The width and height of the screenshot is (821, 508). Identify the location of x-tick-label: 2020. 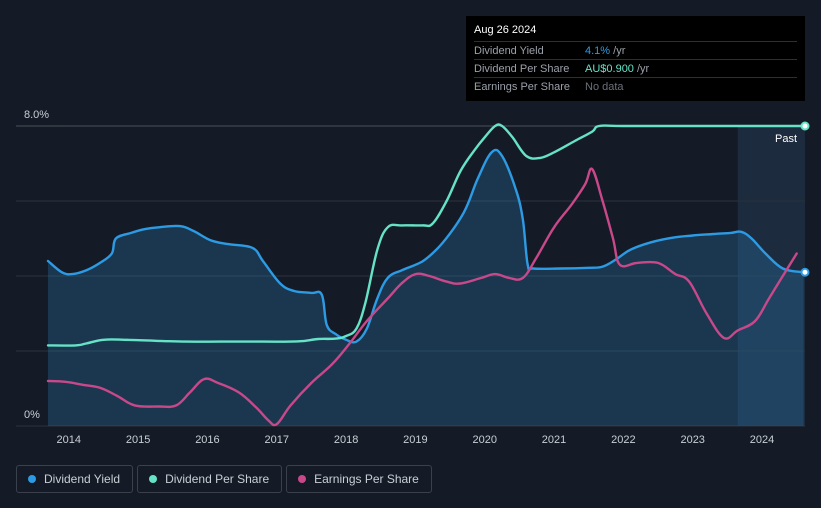
(484, 440).